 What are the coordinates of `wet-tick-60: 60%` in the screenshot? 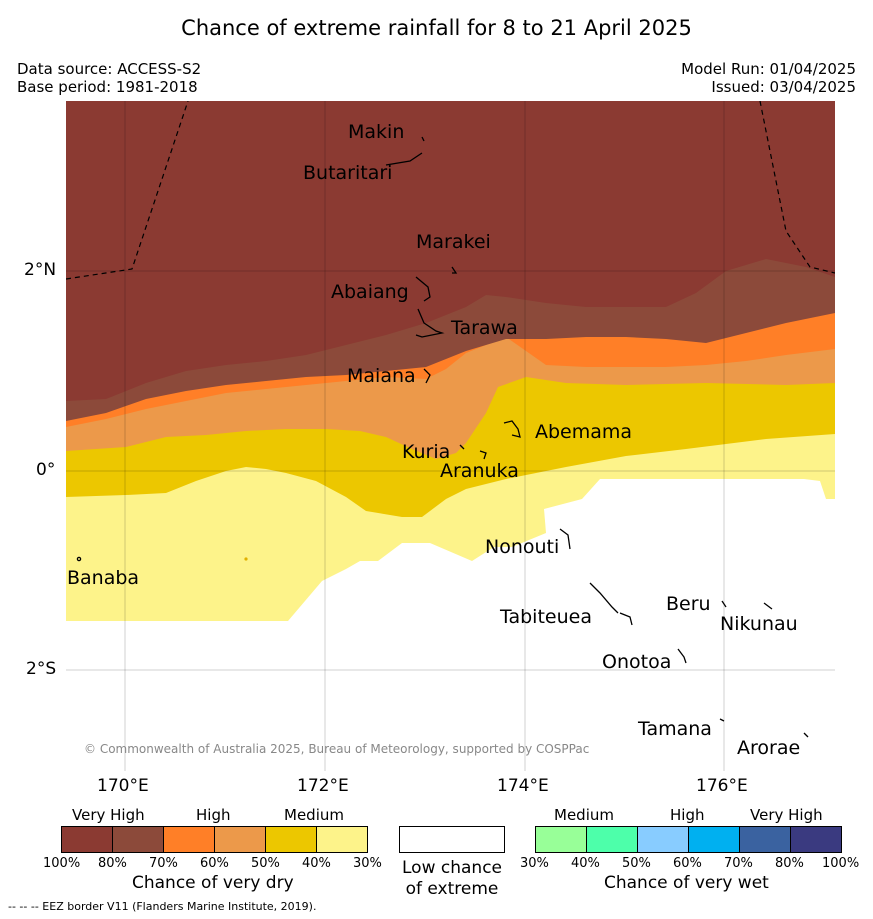 It's located at (687, 863).